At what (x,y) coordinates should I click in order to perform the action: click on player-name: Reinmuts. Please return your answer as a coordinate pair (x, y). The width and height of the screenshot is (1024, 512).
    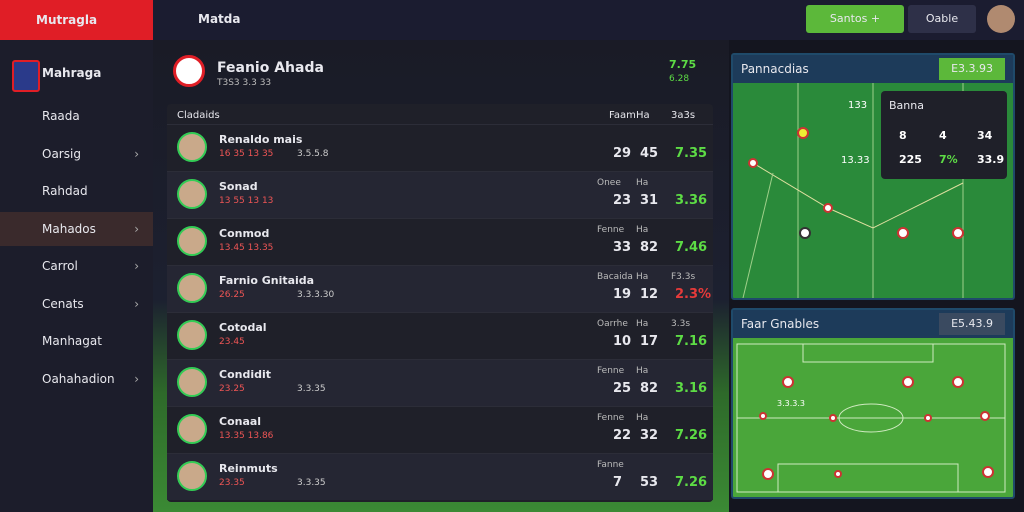
    Looking at the image, I should click on (248, 468).